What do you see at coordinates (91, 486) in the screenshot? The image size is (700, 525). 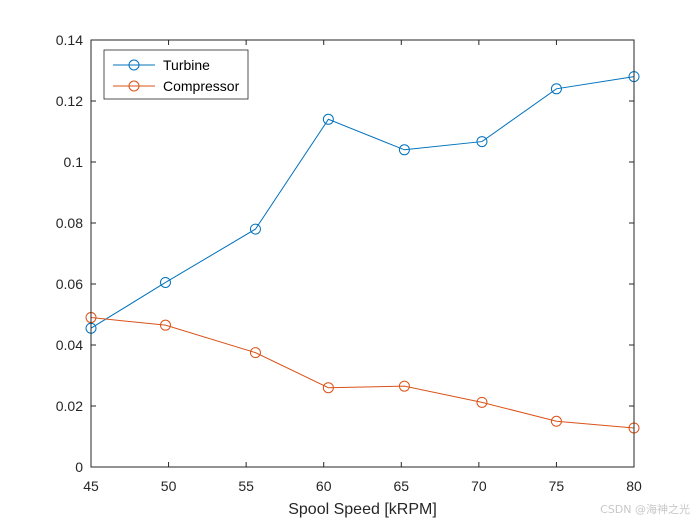 I see `x-tick-label: 45` at bounding box center [91, 486].